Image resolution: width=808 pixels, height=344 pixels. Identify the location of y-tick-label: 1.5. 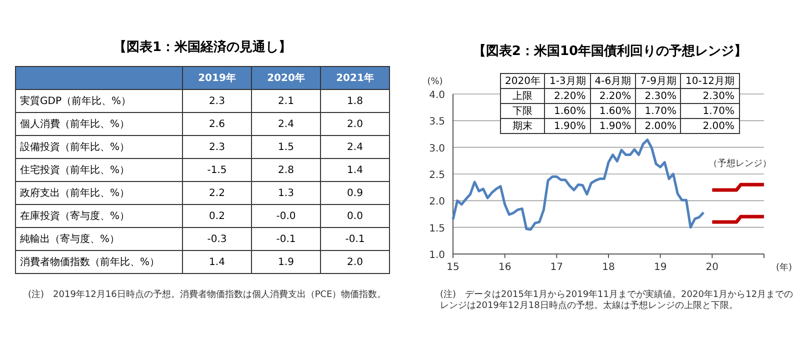
(437, 228).